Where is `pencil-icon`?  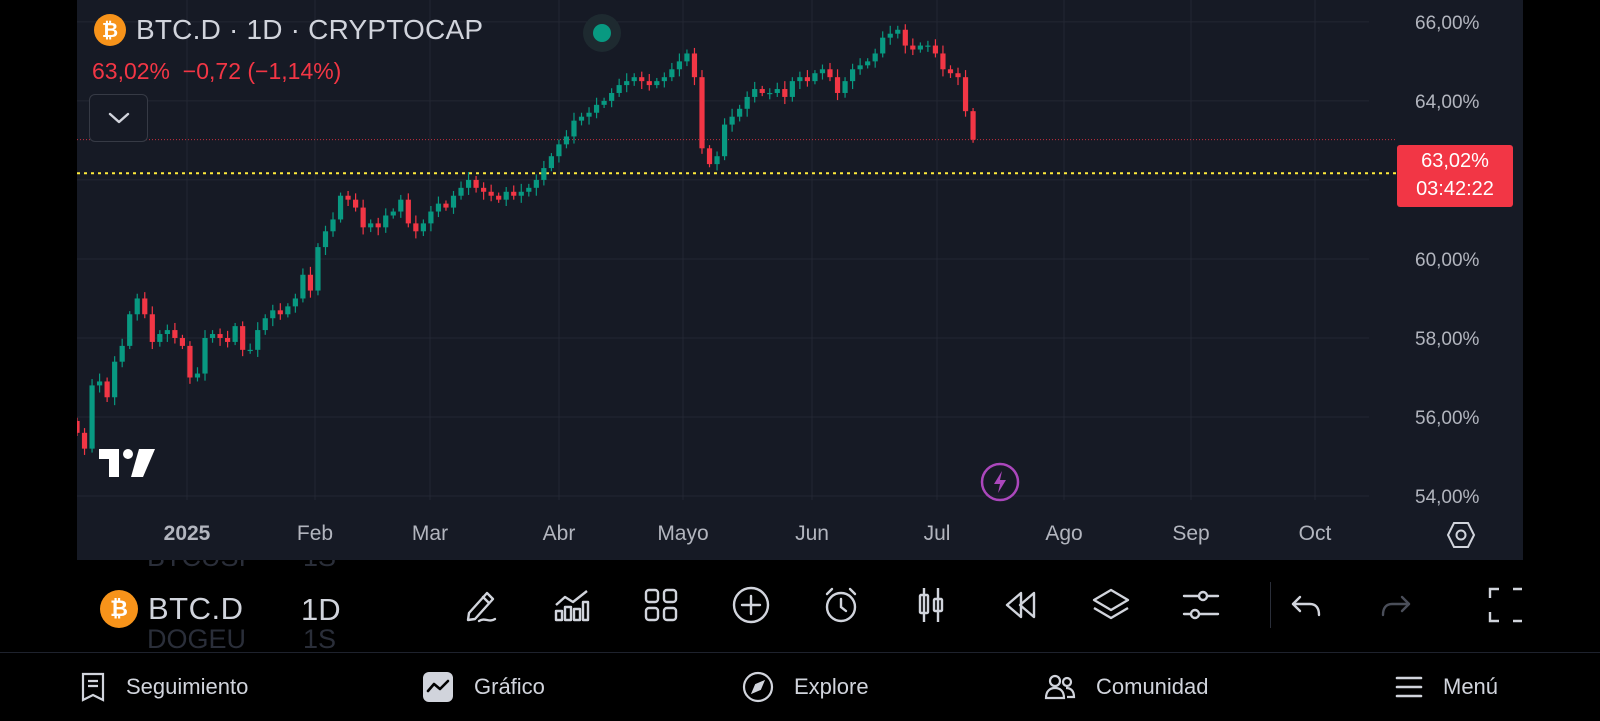
pencil-icon is located at coordinates (481, 605).